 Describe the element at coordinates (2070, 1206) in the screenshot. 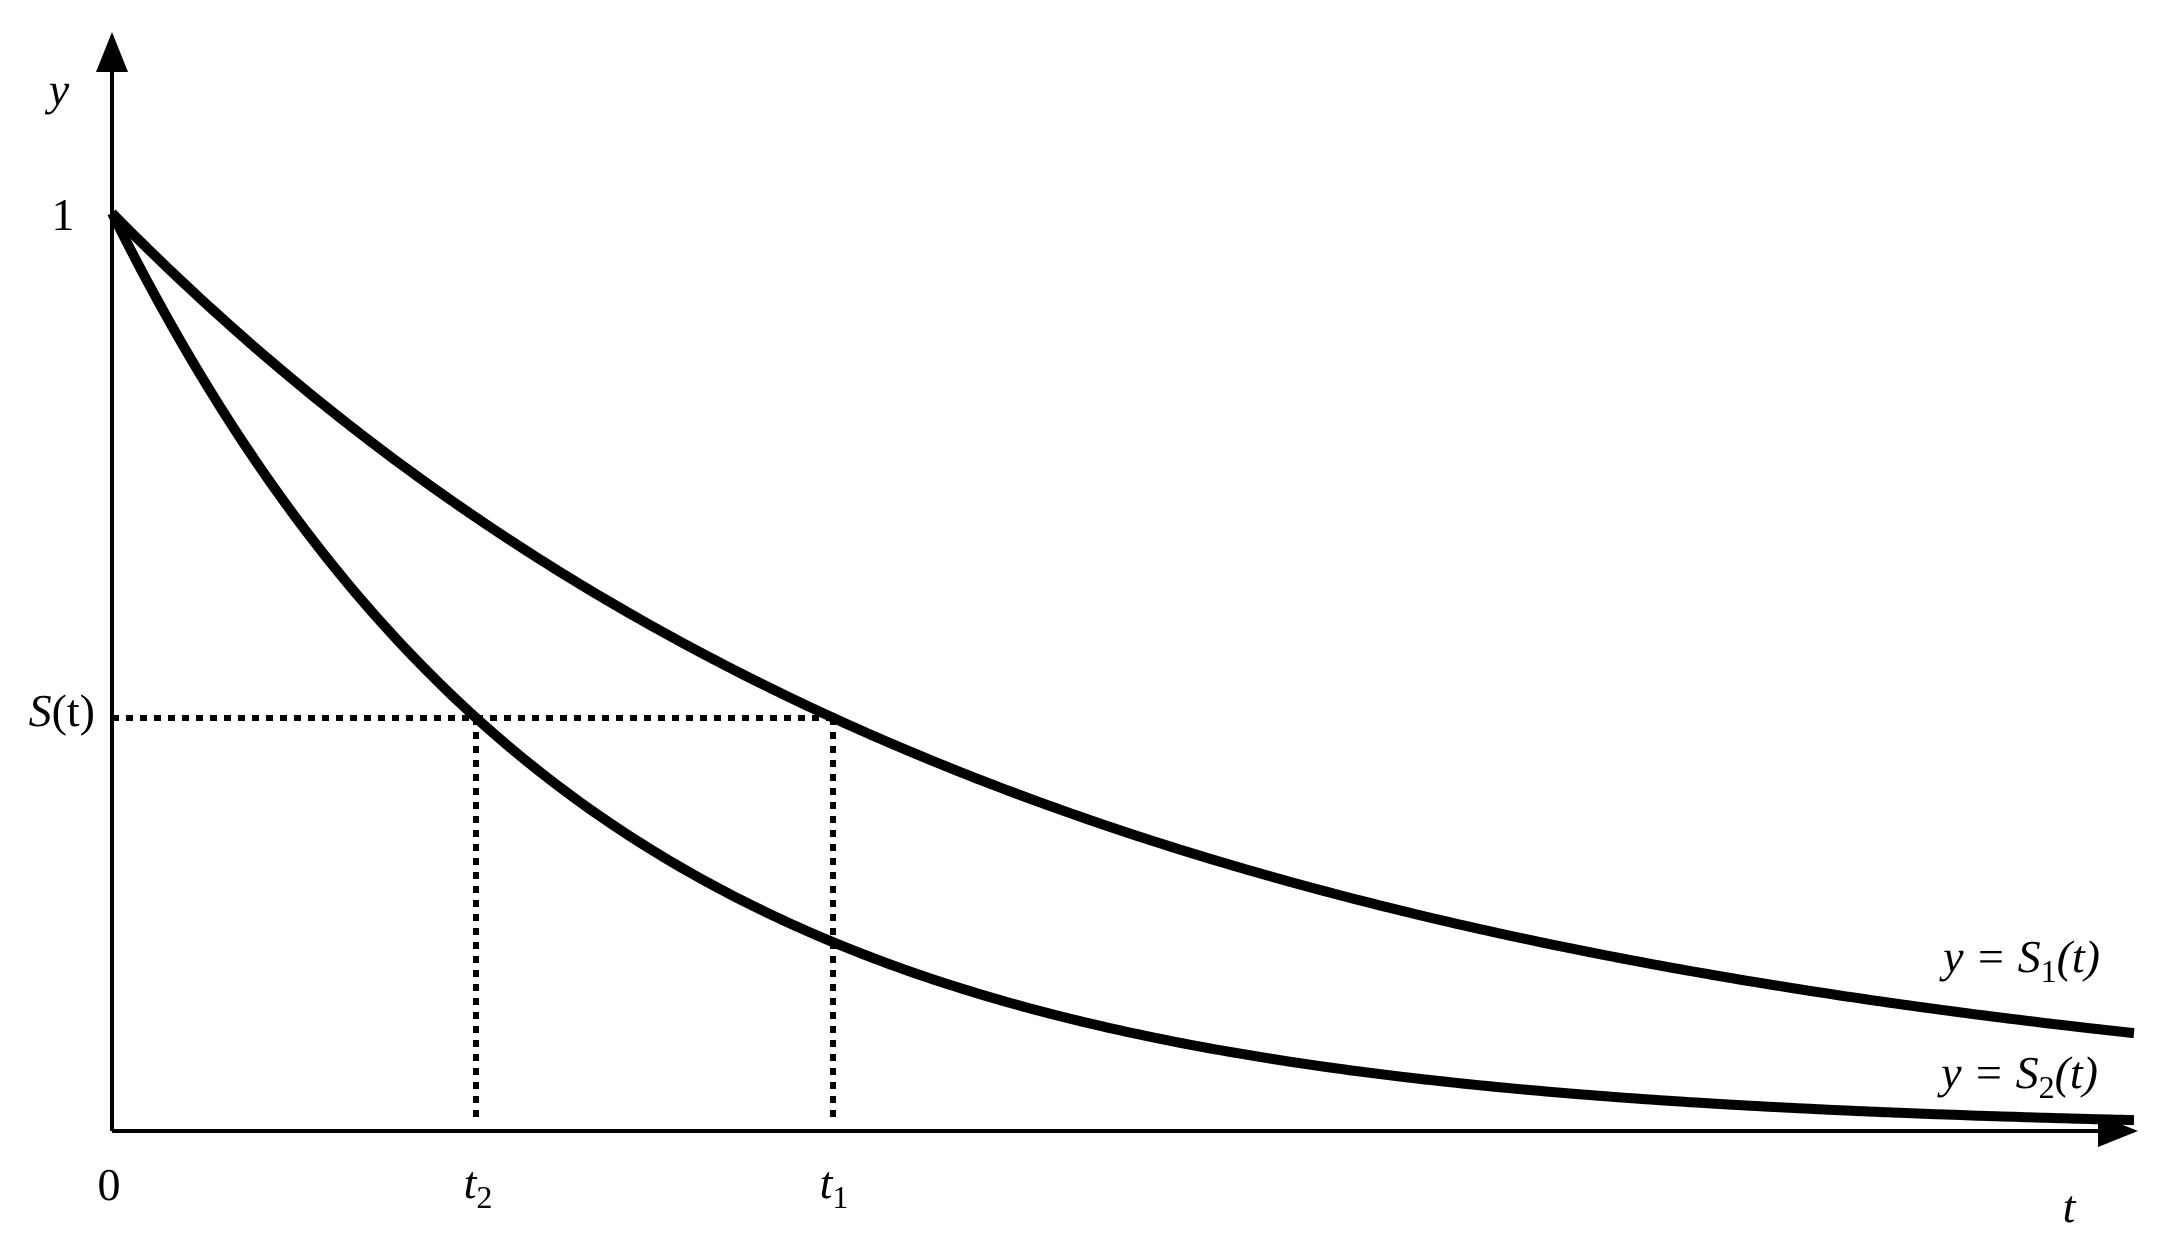

I see `x-label: t` at that location.